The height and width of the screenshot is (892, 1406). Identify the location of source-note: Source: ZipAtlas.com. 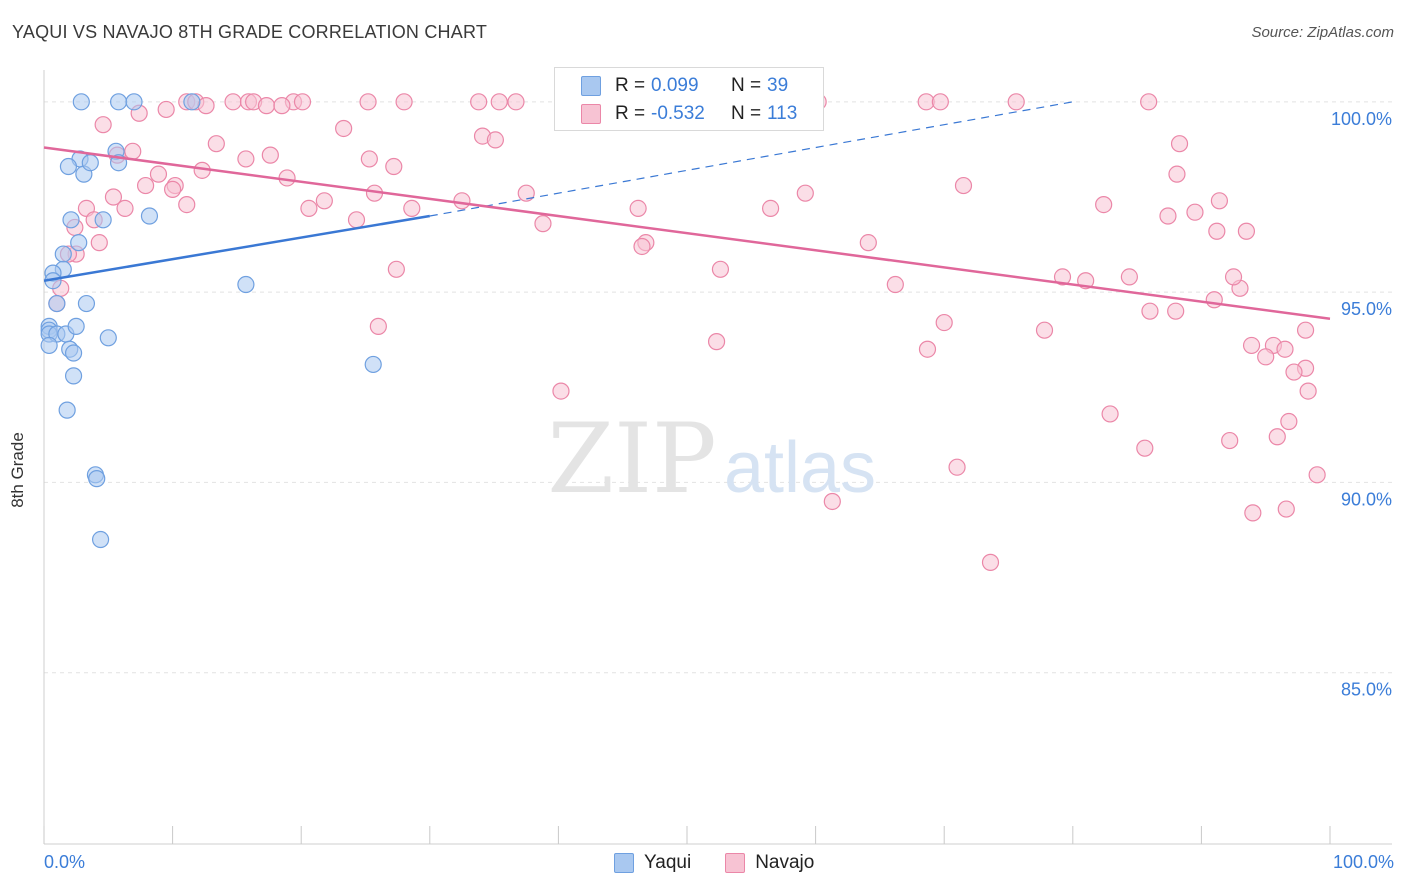
(1322, 32).